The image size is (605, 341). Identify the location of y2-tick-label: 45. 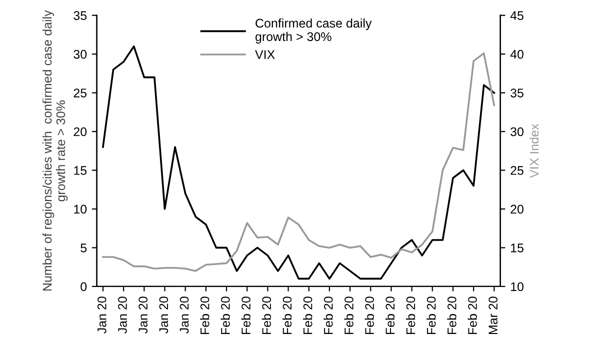
(517, 15).